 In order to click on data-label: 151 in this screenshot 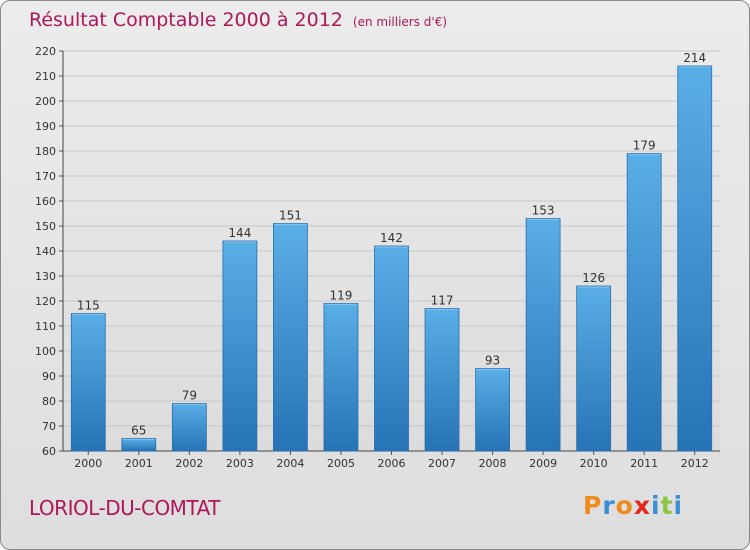, I will do `click(290, 216)`.